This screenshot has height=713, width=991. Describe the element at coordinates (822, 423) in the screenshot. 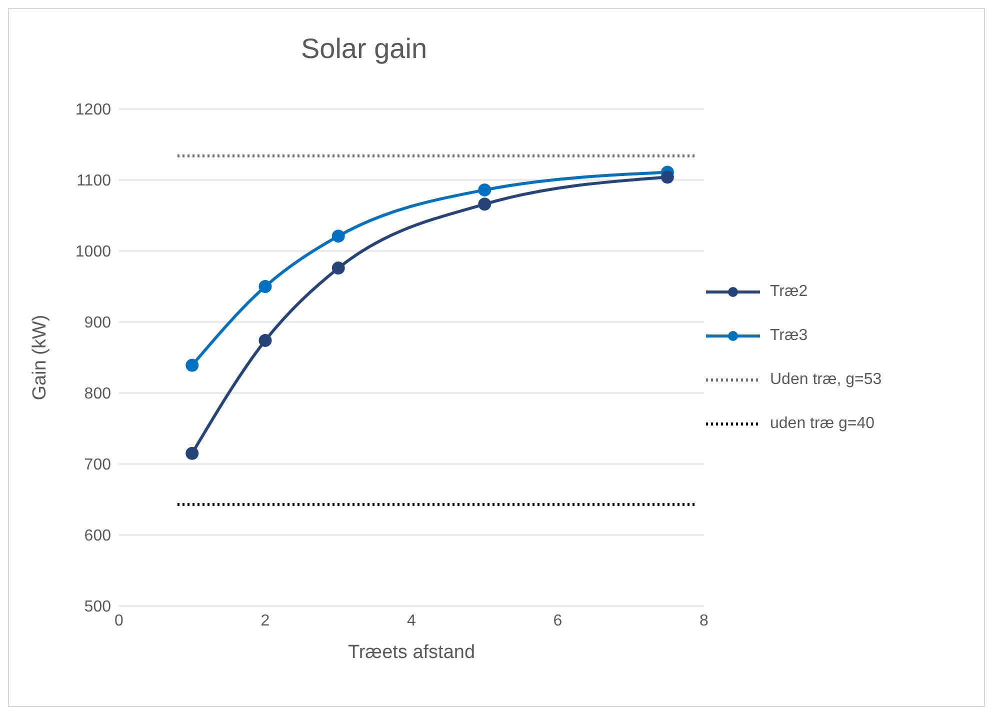

I see `legend-label: uden træ g=40` at that location.